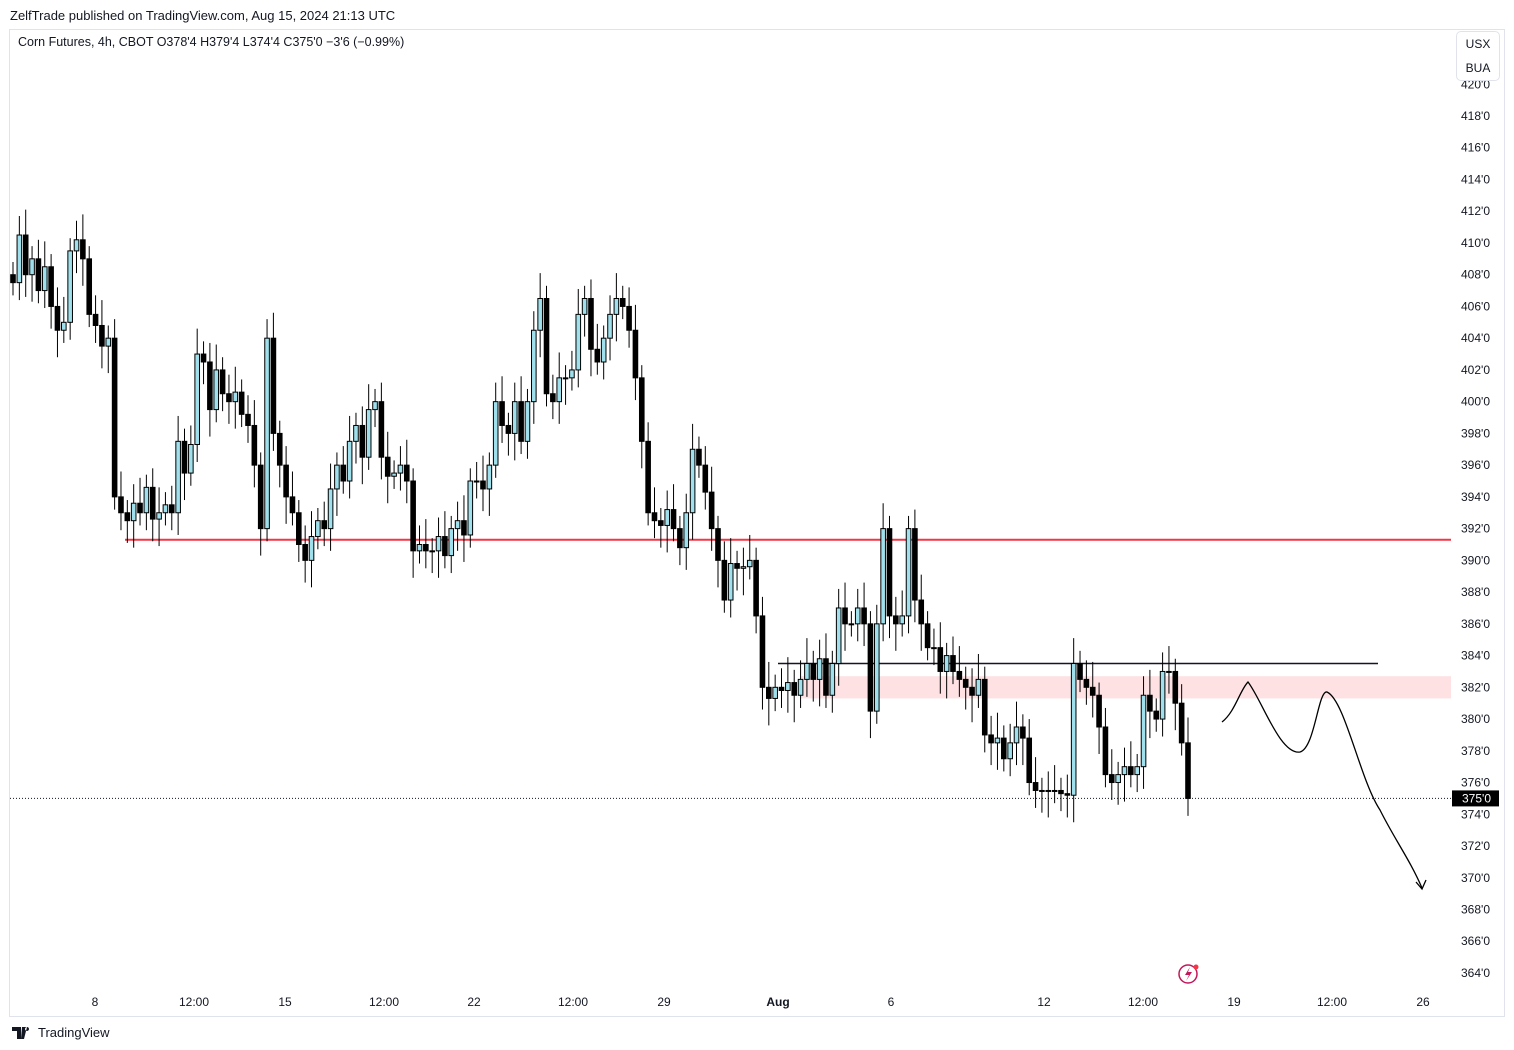 The height and width of the screenshot is (1050, 1514). What do you see at coordinates (1478, 56) in the screenshot?
I see `unit-selector: USX BUA` at bounding box center [1478, 56].